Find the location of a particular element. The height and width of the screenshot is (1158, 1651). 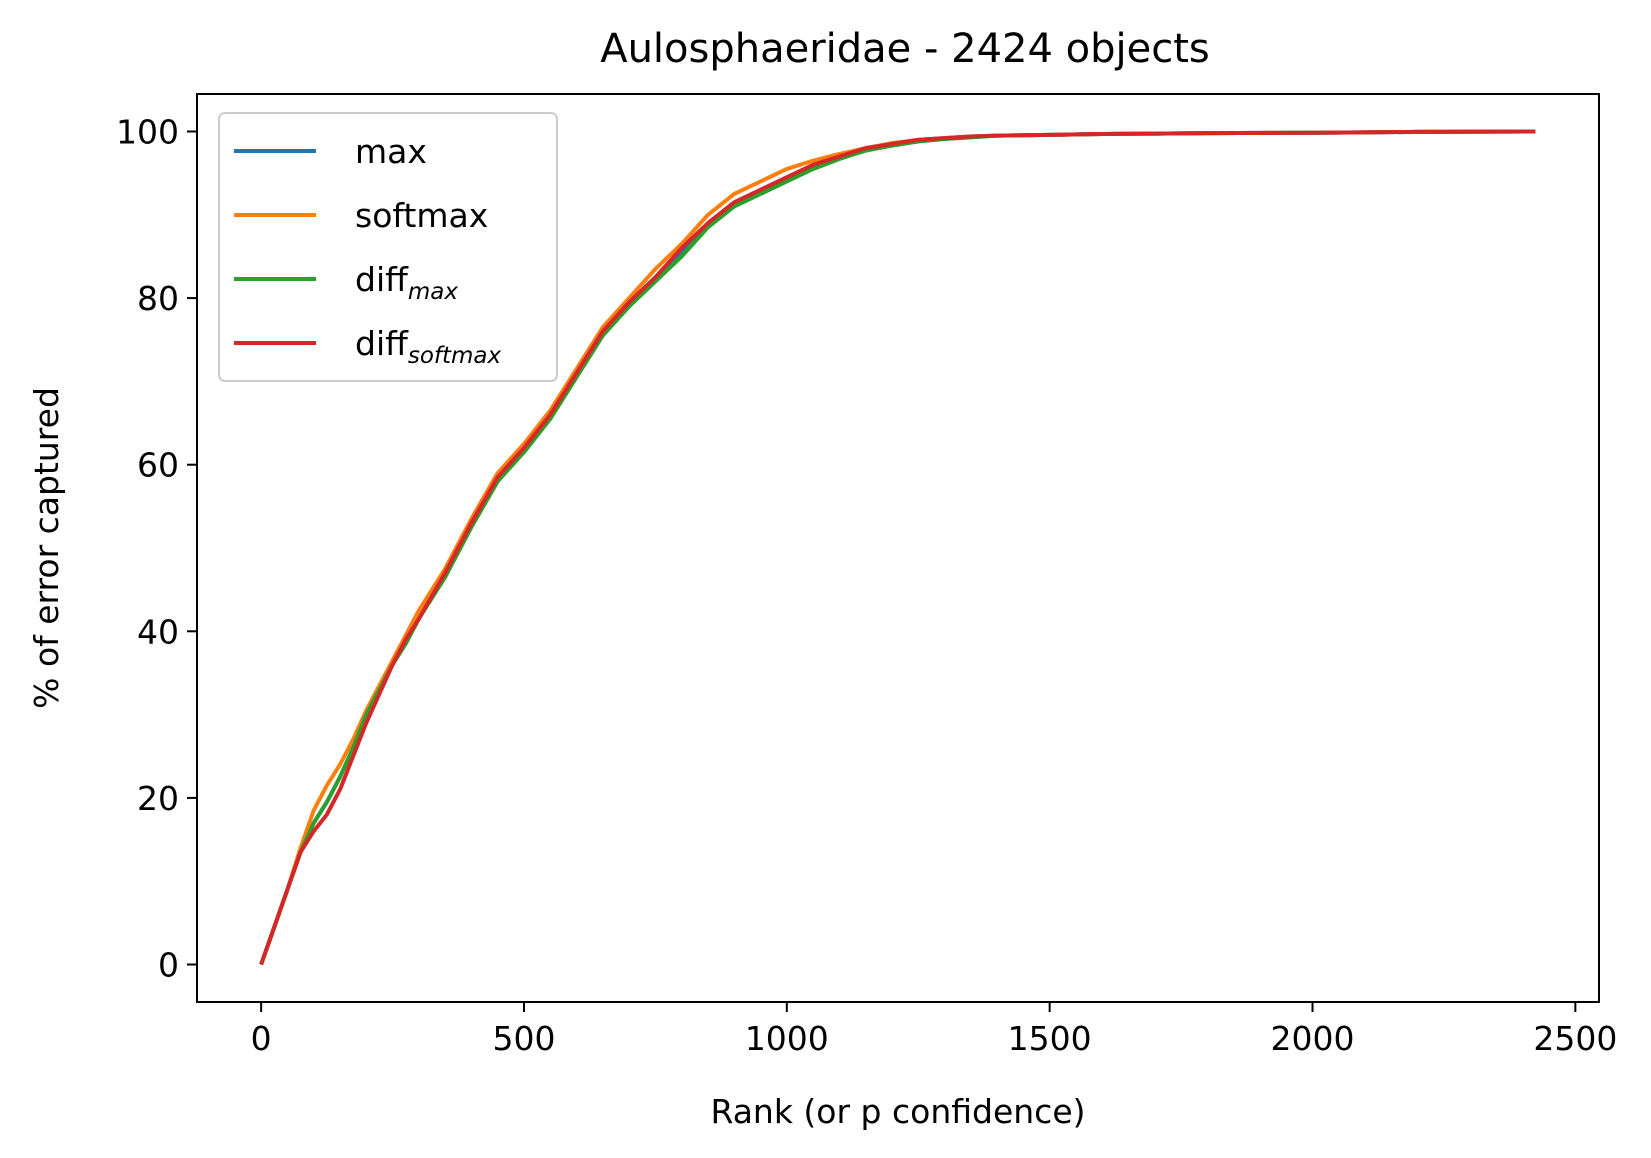

legend-label-main: max is located at coordinates (391, 151).